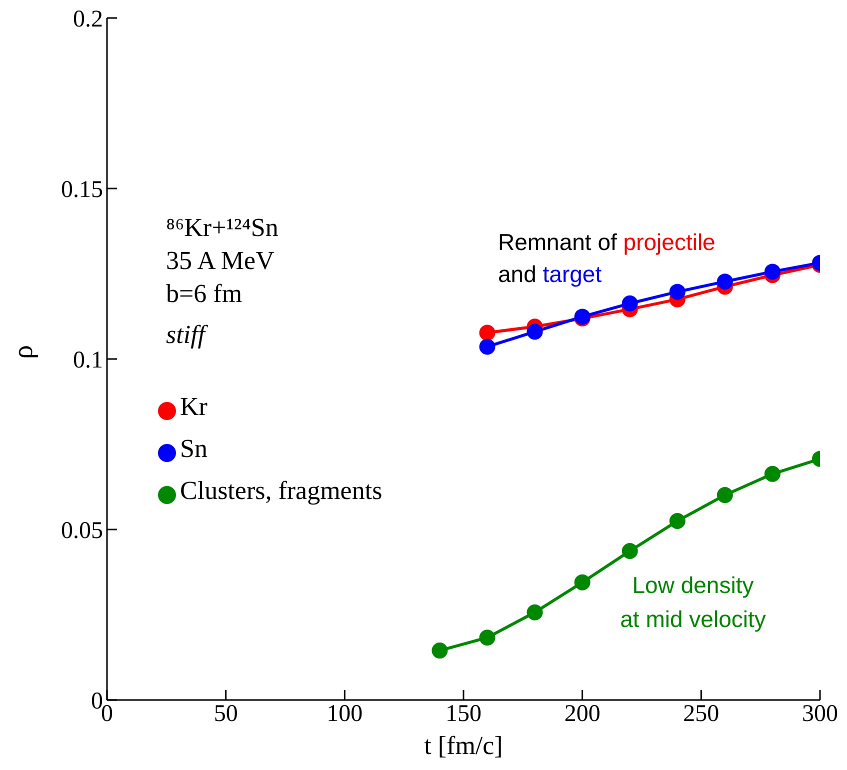 The image size is (847, 770). I want to click on annotation: and target, so click(550, 274).